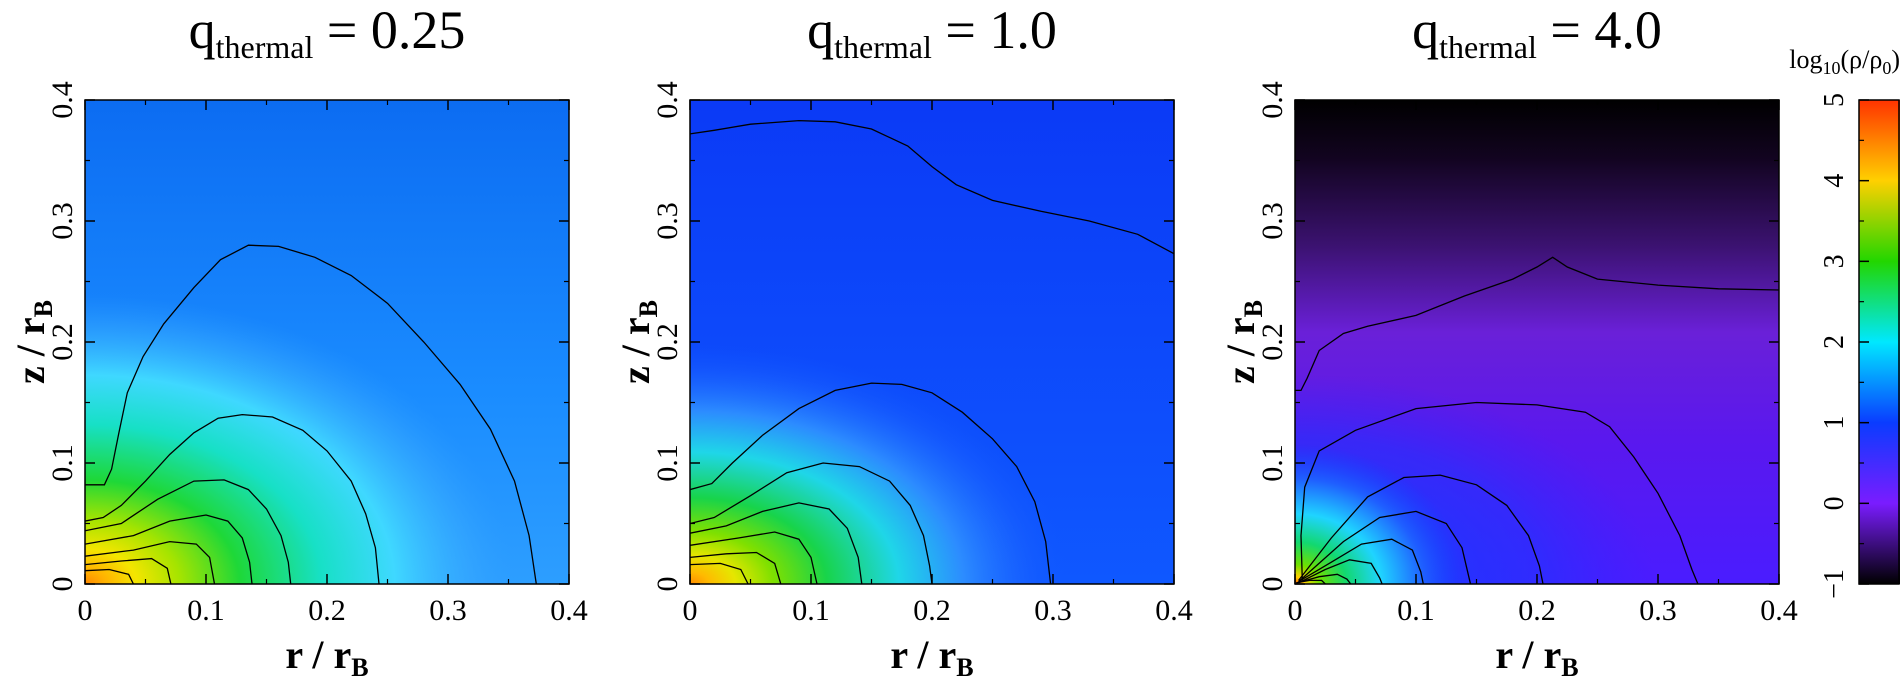 The height and width of the screenshot is (679, 1900). Describe the element at coordinates (1834, 342) in the screenshot. I see `colorbar-tick-label: 2` at that location.